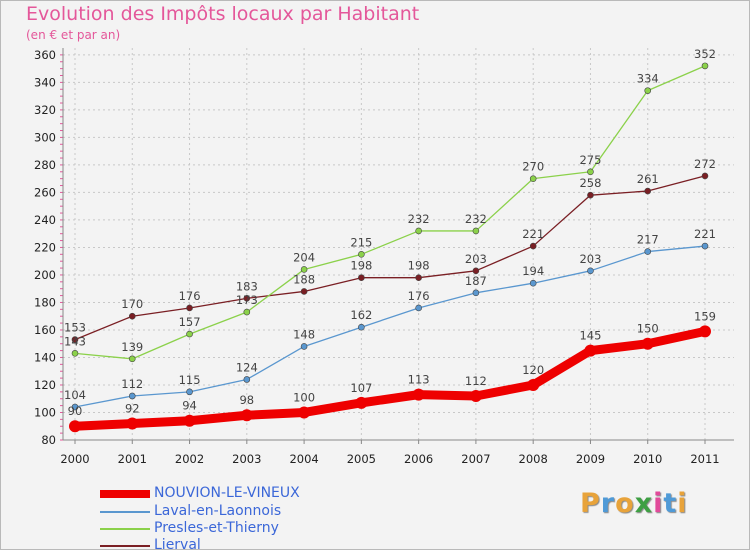 This screenshot has width=750, height=554. Describe the element at coordinates (216, 528) in the screenshot. I see `legend-label: Presles-et-Thierny` at that location.